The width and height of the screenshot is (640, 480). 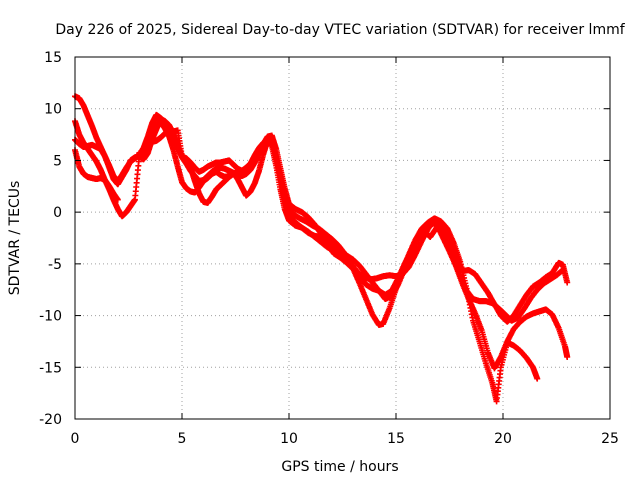 What do you see at coordinates (53, 58) in the screenshot?
I see `y-tick-label: 15` at bounding box center [53, 58].